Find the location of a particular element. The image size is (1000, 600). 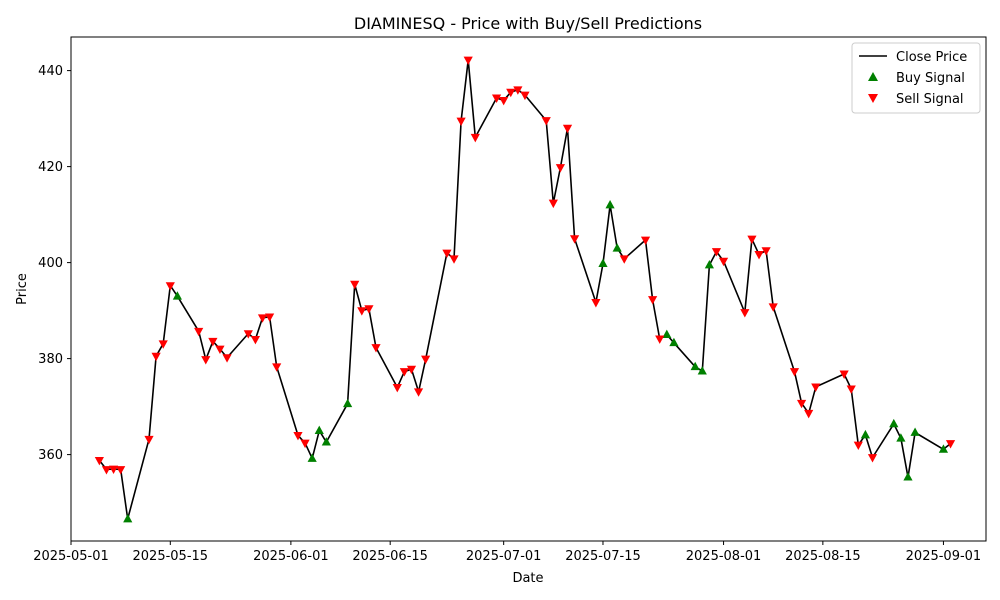

x-tick-label: 2025-05-01 is located at coordinates (71, 556).